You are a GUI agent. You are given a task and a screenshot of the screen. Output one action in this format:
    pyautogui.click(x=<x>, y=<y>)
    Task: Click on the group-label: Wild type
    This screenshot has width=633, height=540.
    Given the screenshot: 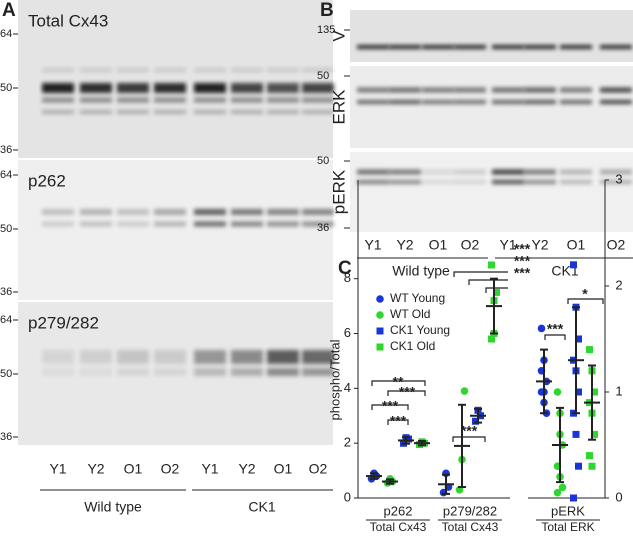 What is the action you would take?
    pyautogui.click(x=113, y=507)
    